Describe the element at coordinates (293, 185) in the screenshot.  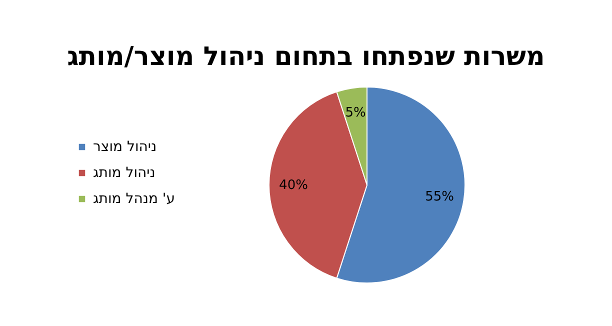
I see `data-label: 40%` at that location.